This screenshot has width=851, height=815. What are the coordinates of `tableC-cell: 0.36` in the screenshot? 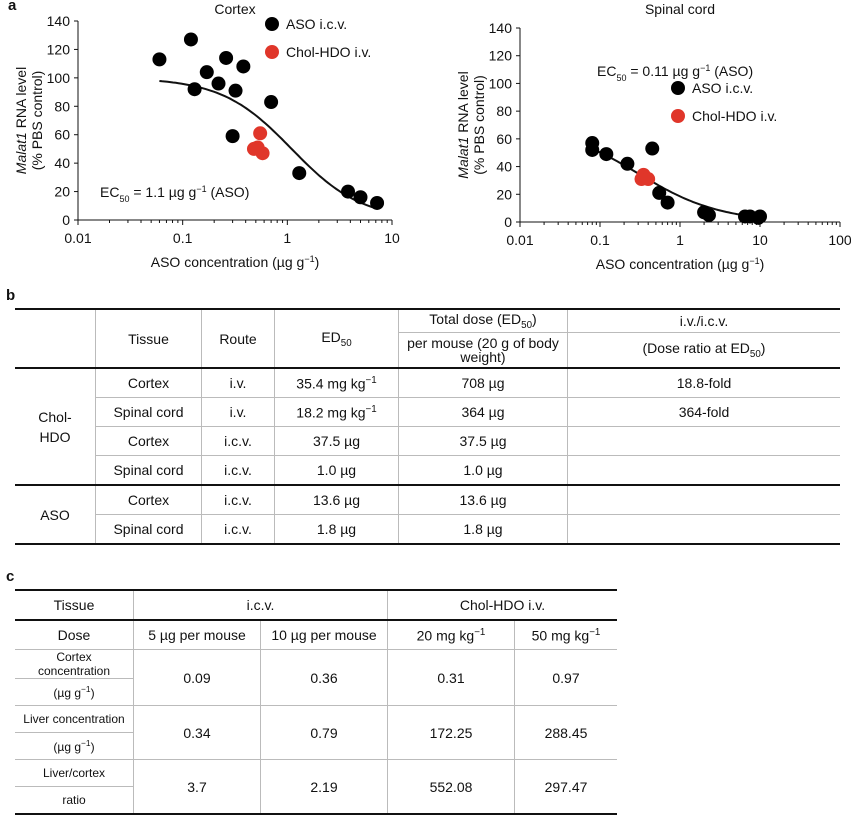 It's located at (324, 677).